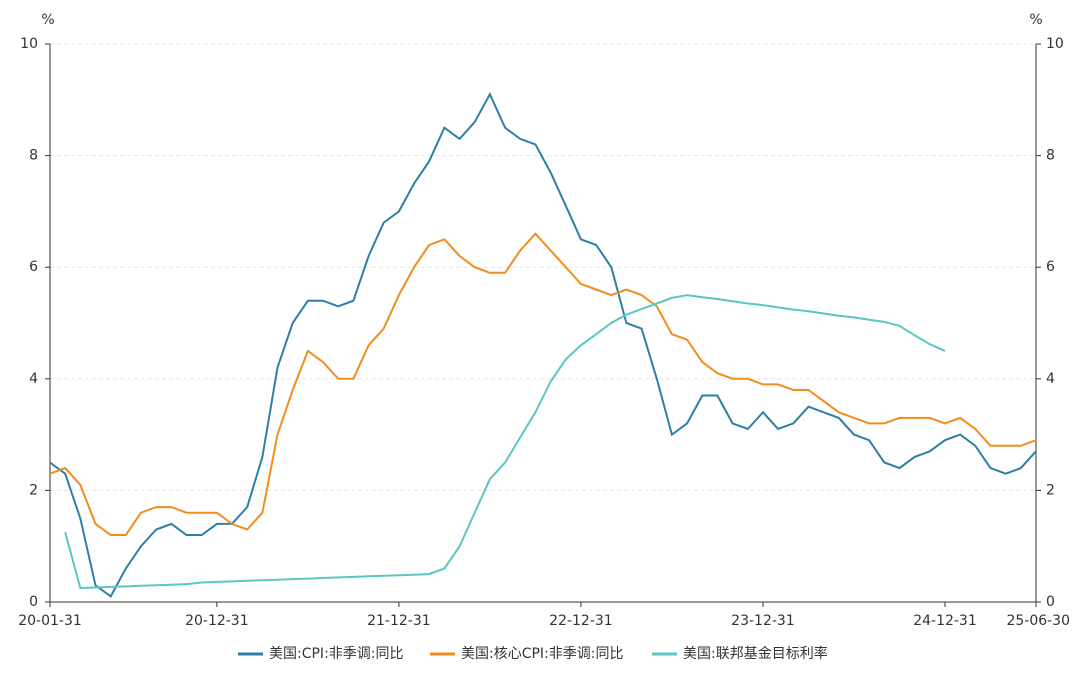  I want to click on y2-tick-label: 10, so click(1055, 44).